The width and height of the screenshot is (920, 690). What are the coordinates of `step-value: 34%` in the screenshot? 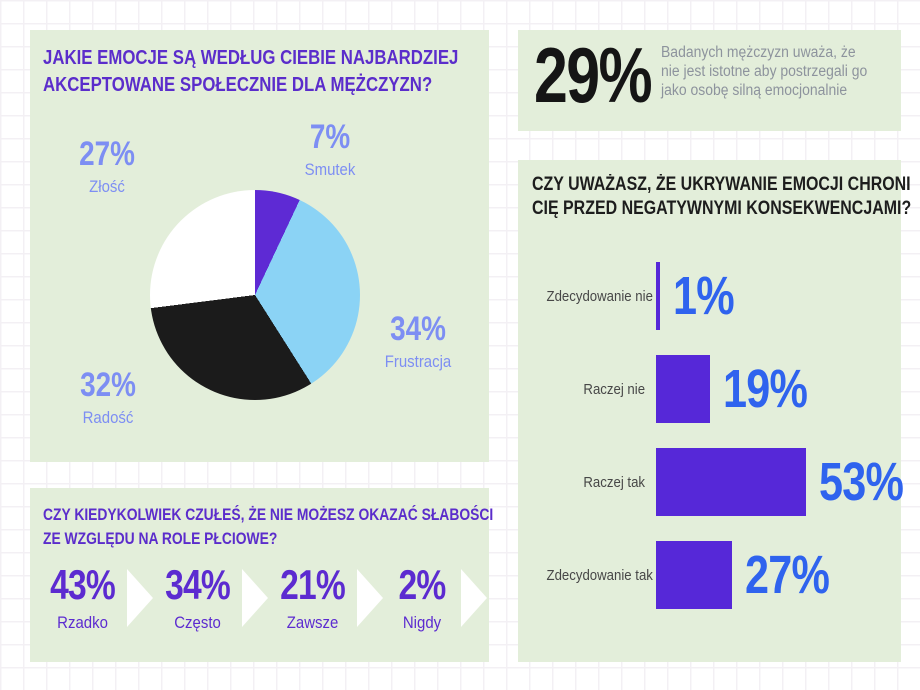 It's located at (198, 584).